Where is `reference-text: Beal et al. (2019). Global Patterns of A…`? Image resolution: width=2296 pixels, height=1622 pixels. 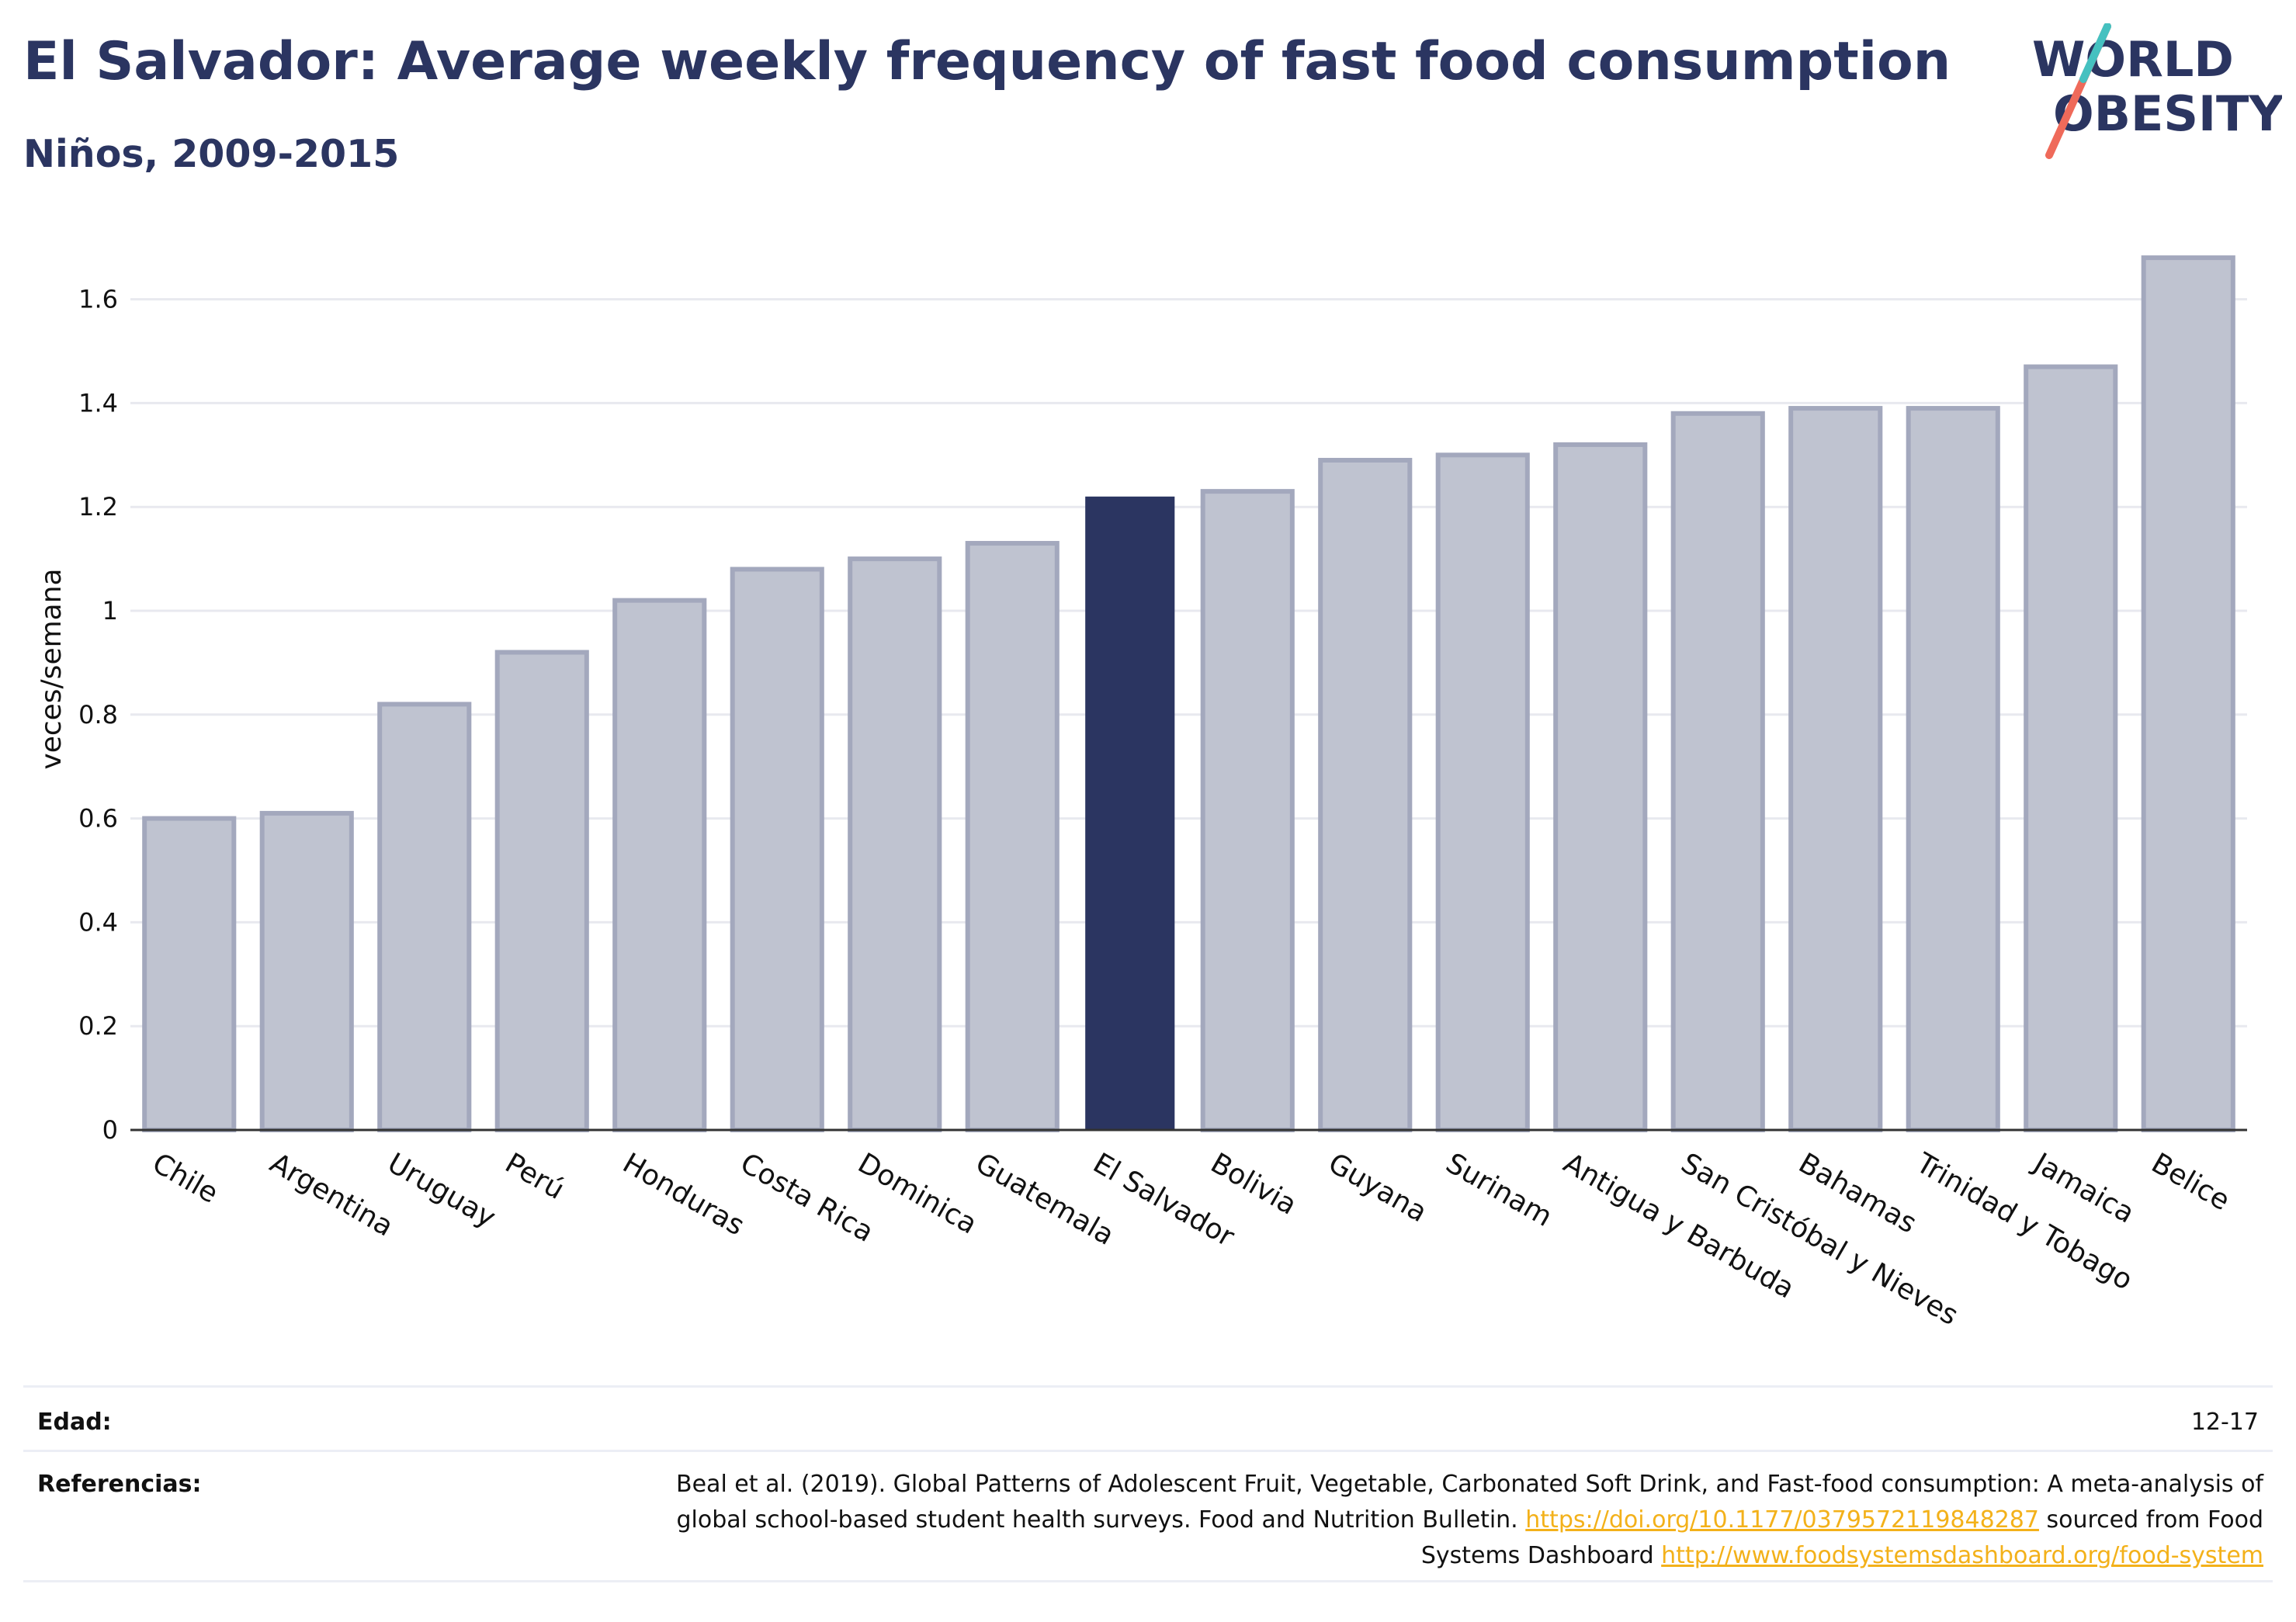 reference-text: Beal et al. (2019). Global Patterns of A… is located at coordinates (1448, 1520).